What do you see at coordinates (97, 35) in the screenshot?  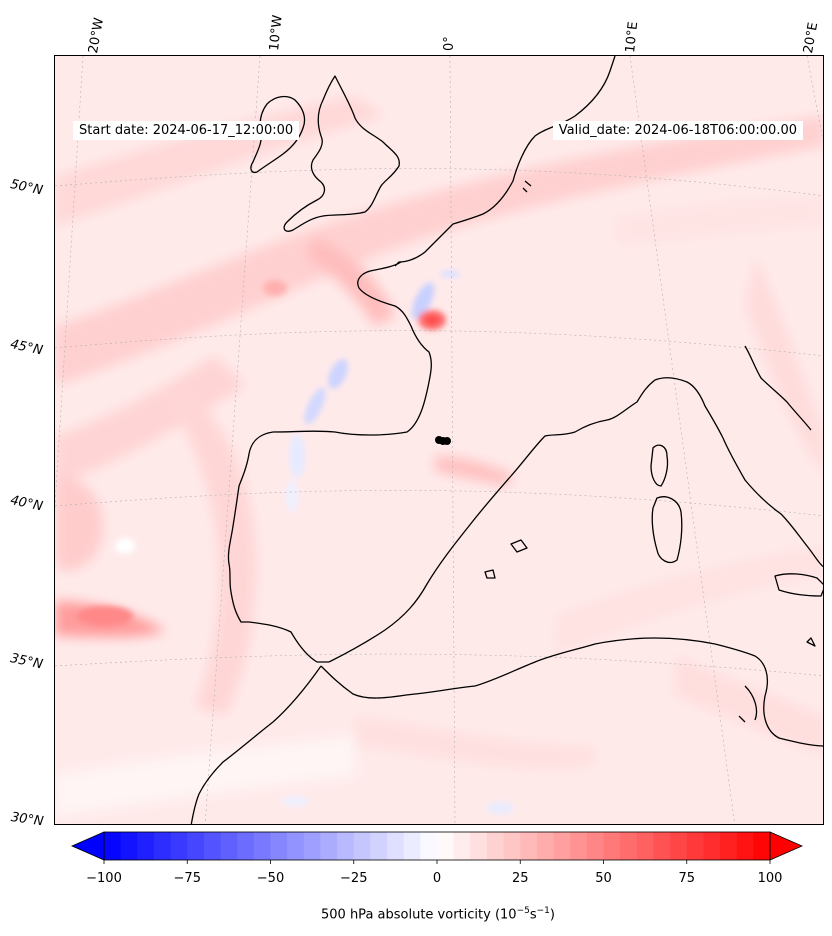 I see `lon-label-20w: 20°W` at bounding box center [97, 35].